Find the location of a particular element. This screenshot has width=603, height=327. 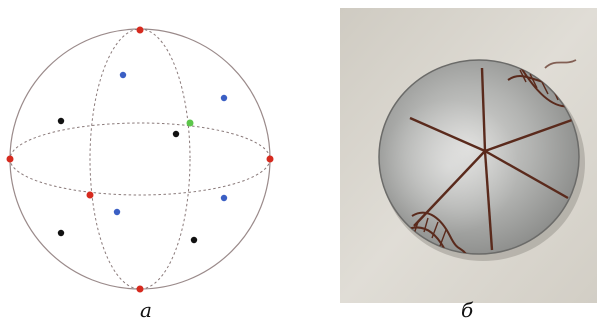

engraved-helix-bottom is located at coordinates (439, 232).